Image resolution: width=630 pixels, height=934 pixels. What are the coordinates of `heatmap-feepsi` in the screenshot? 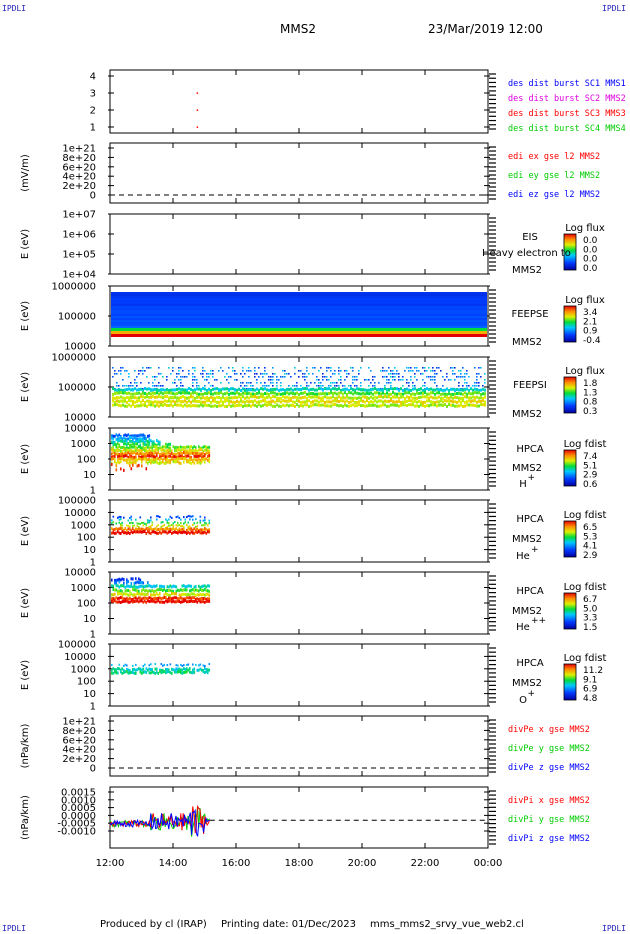 It's located at (299, 387).